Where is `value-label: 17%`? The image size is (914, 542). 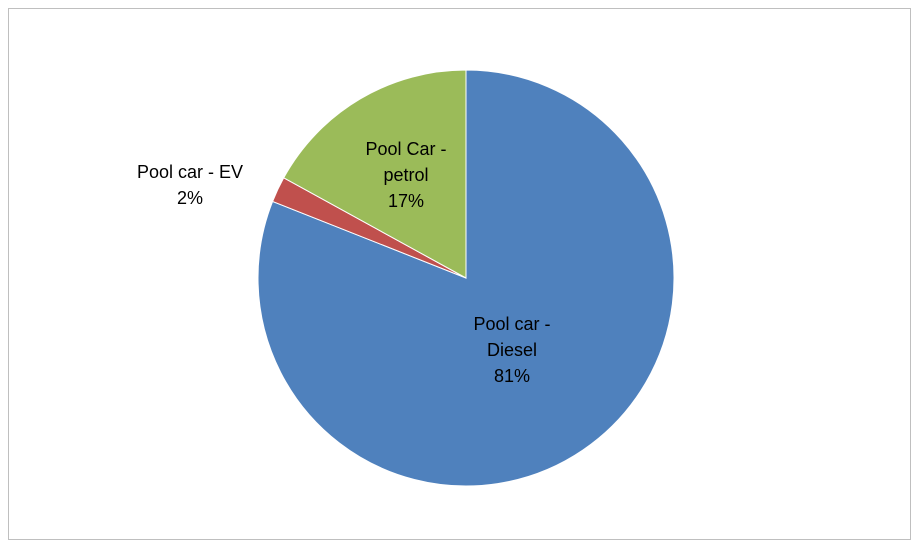 value-label: 17% is located at coordinates (406, 201).